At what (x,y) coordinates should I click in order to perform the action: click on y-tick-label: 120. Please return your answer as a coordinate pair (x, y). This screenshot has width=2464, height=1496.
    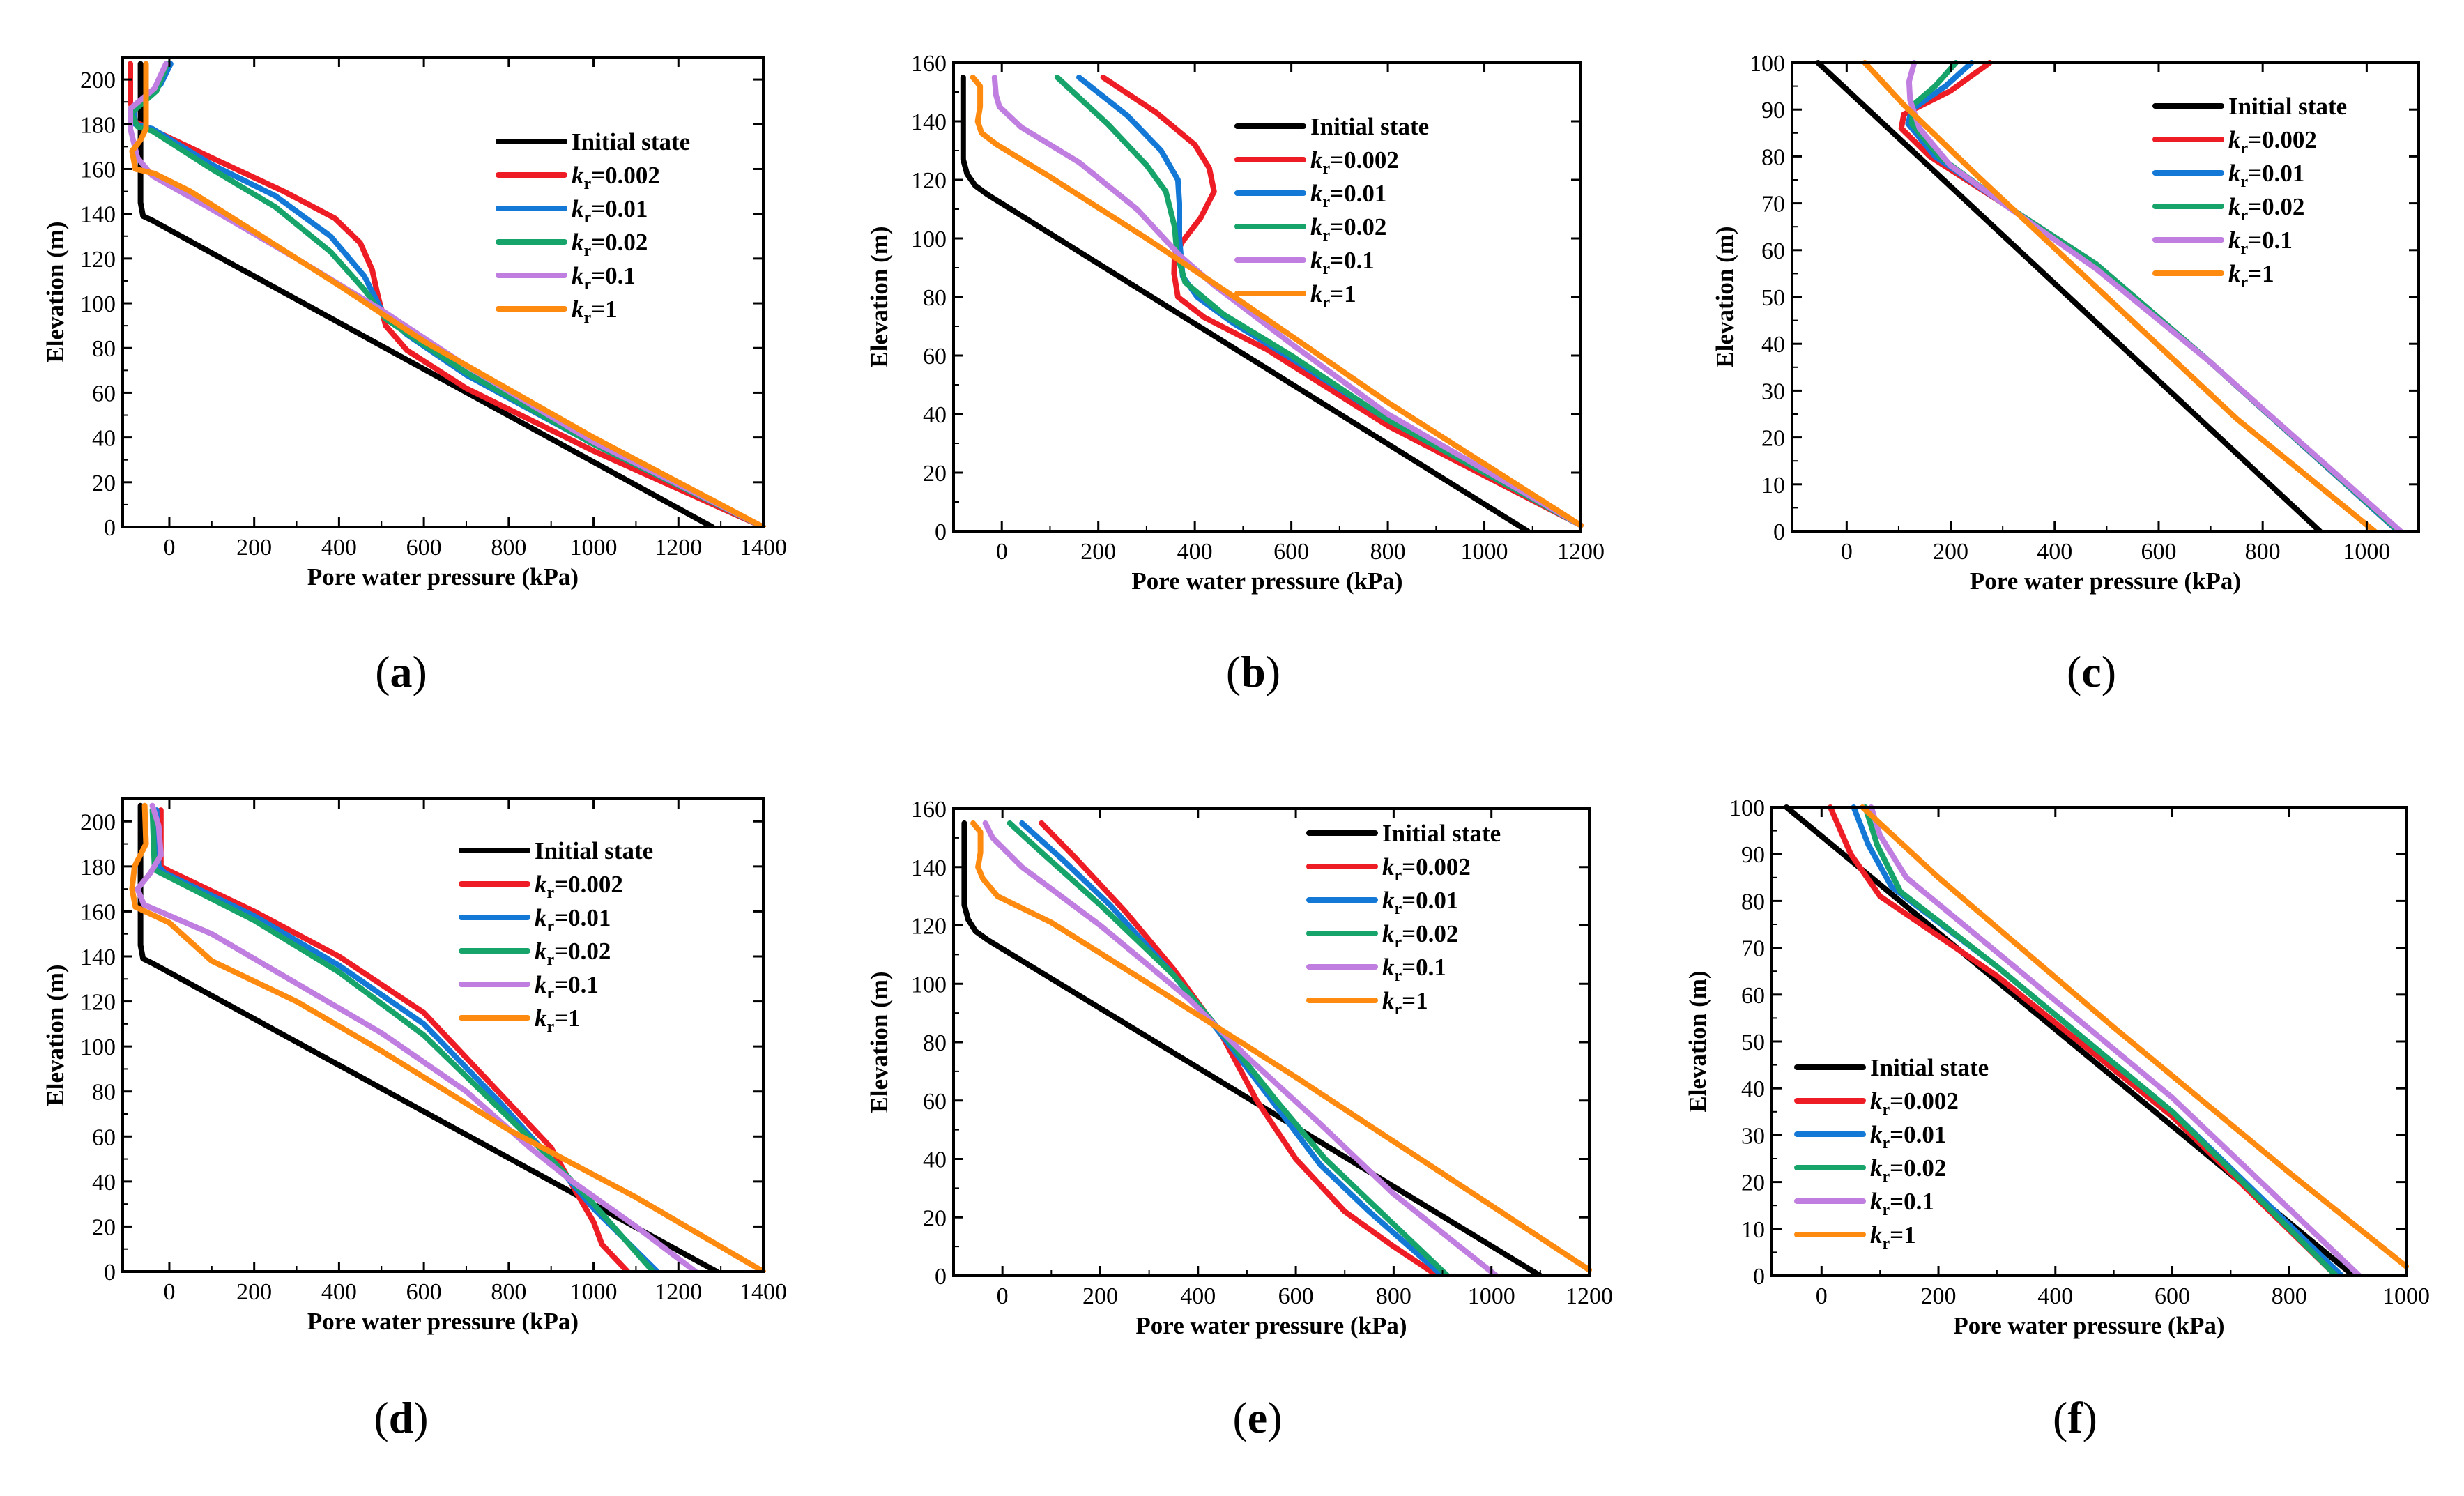
    Looking at the image, I should click on (98, 1003).